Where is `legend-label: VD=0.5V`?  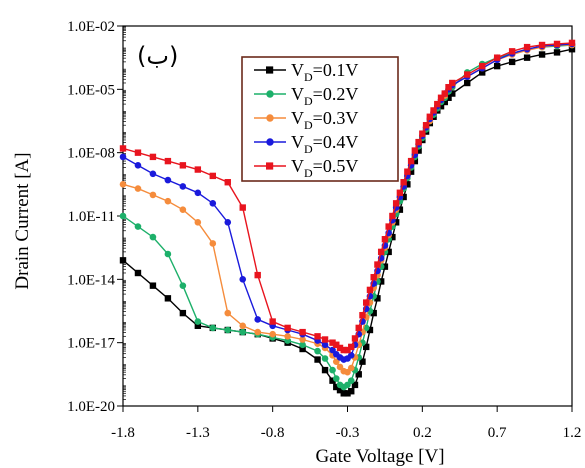 legend-label: VD=0.5V is located at coordinates (324, 168).